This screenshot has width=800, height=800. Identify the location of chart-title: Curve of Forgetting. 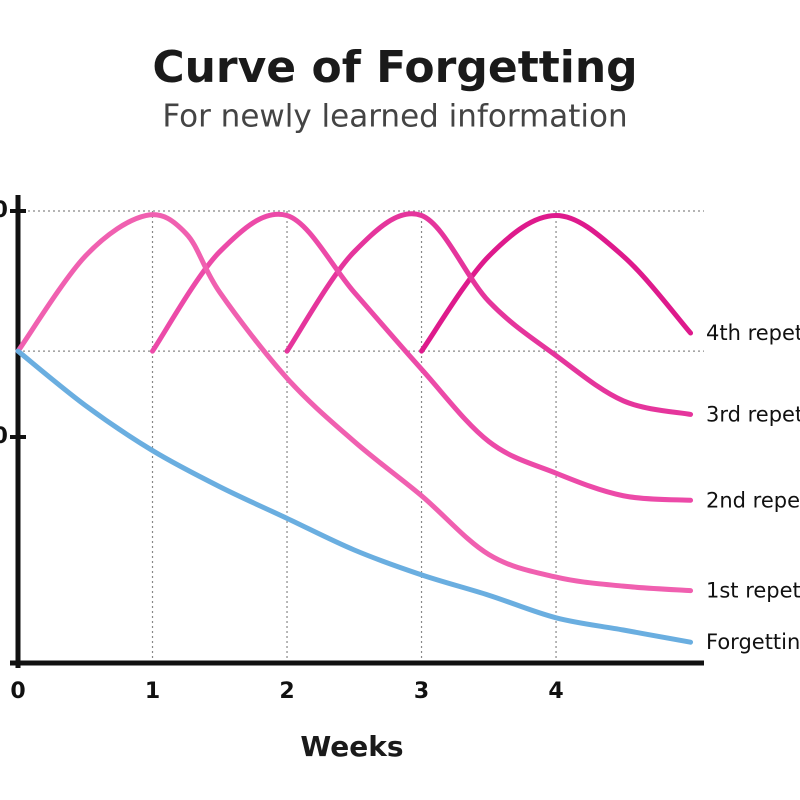
(394, 67).